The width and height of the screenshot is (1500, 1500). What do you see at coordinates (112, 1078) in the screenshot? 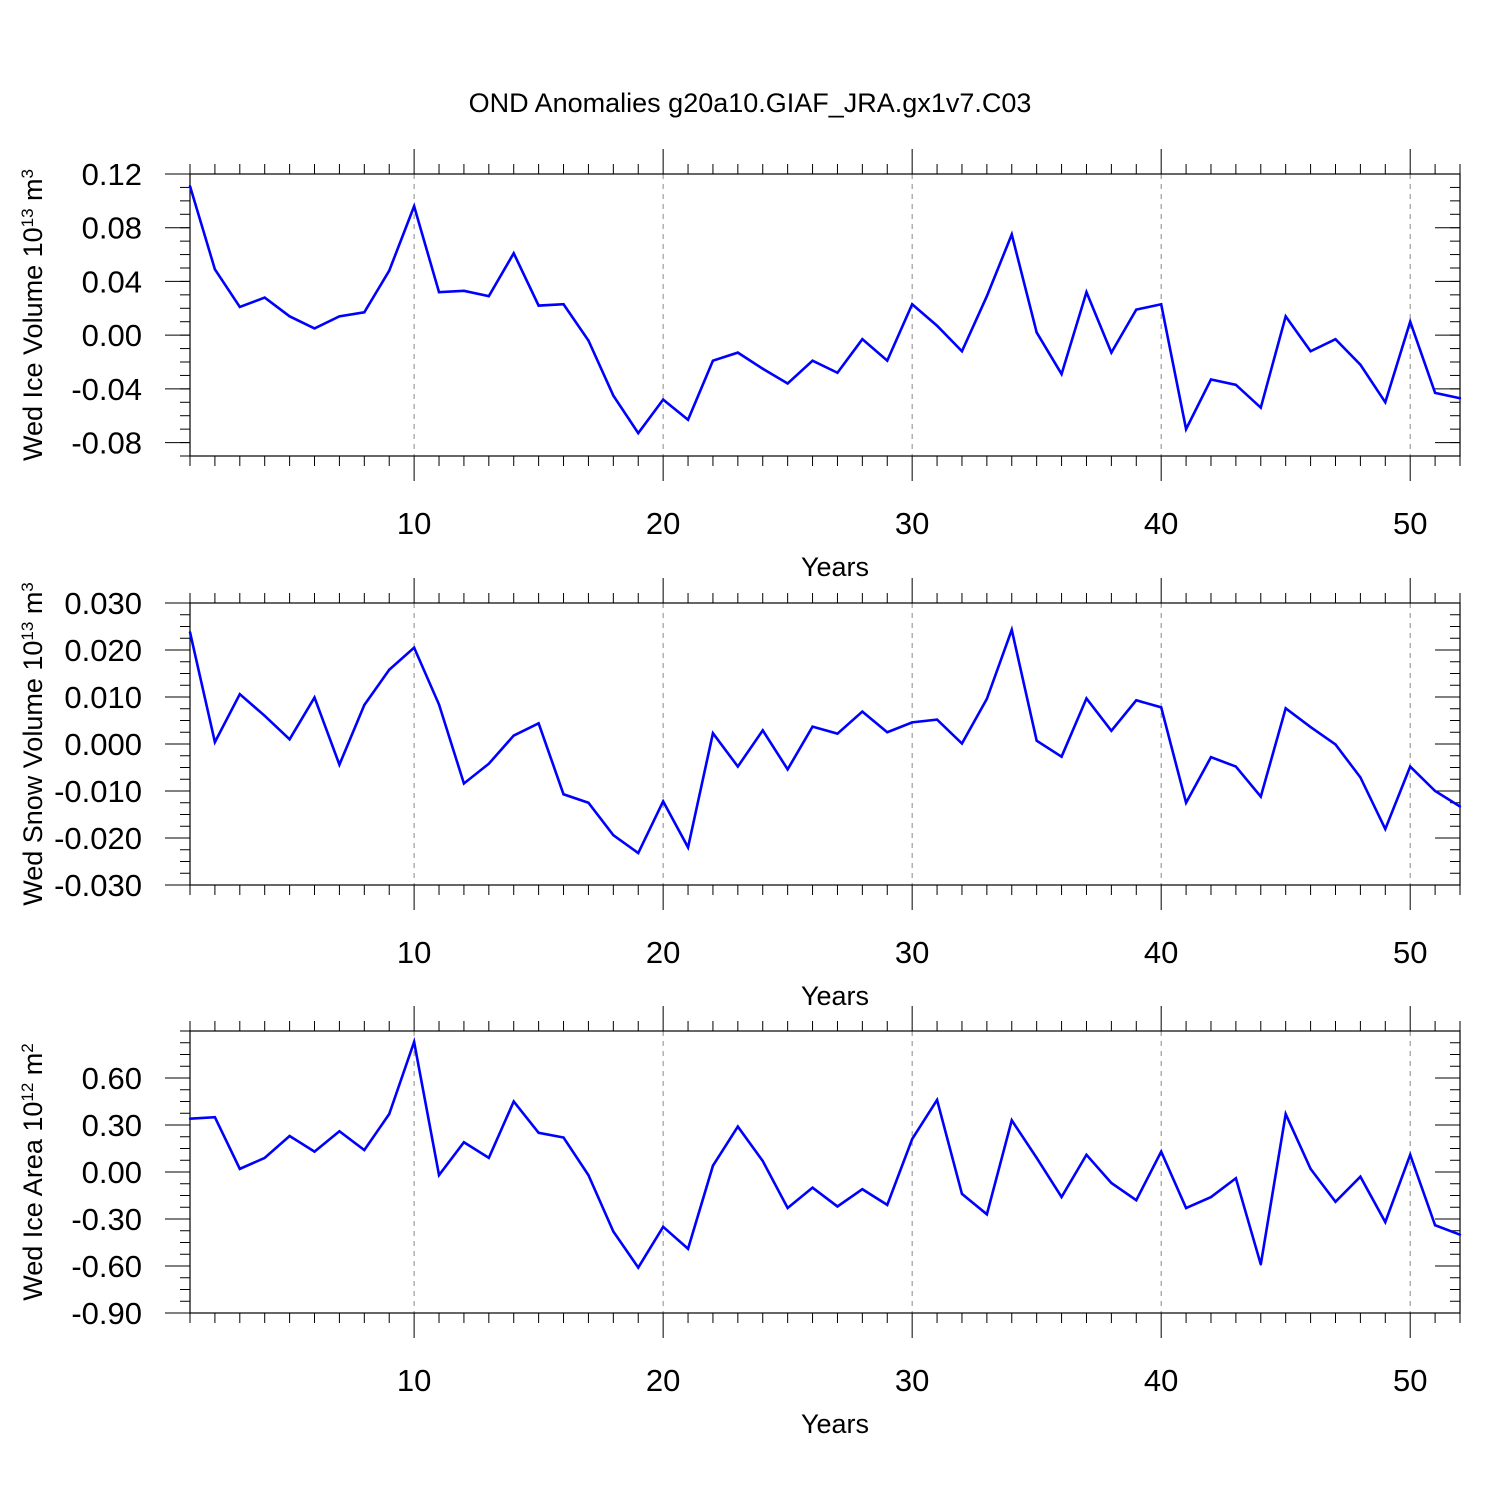
I see `y-tick-label: 0.60` at bounding box center [112, 1078].